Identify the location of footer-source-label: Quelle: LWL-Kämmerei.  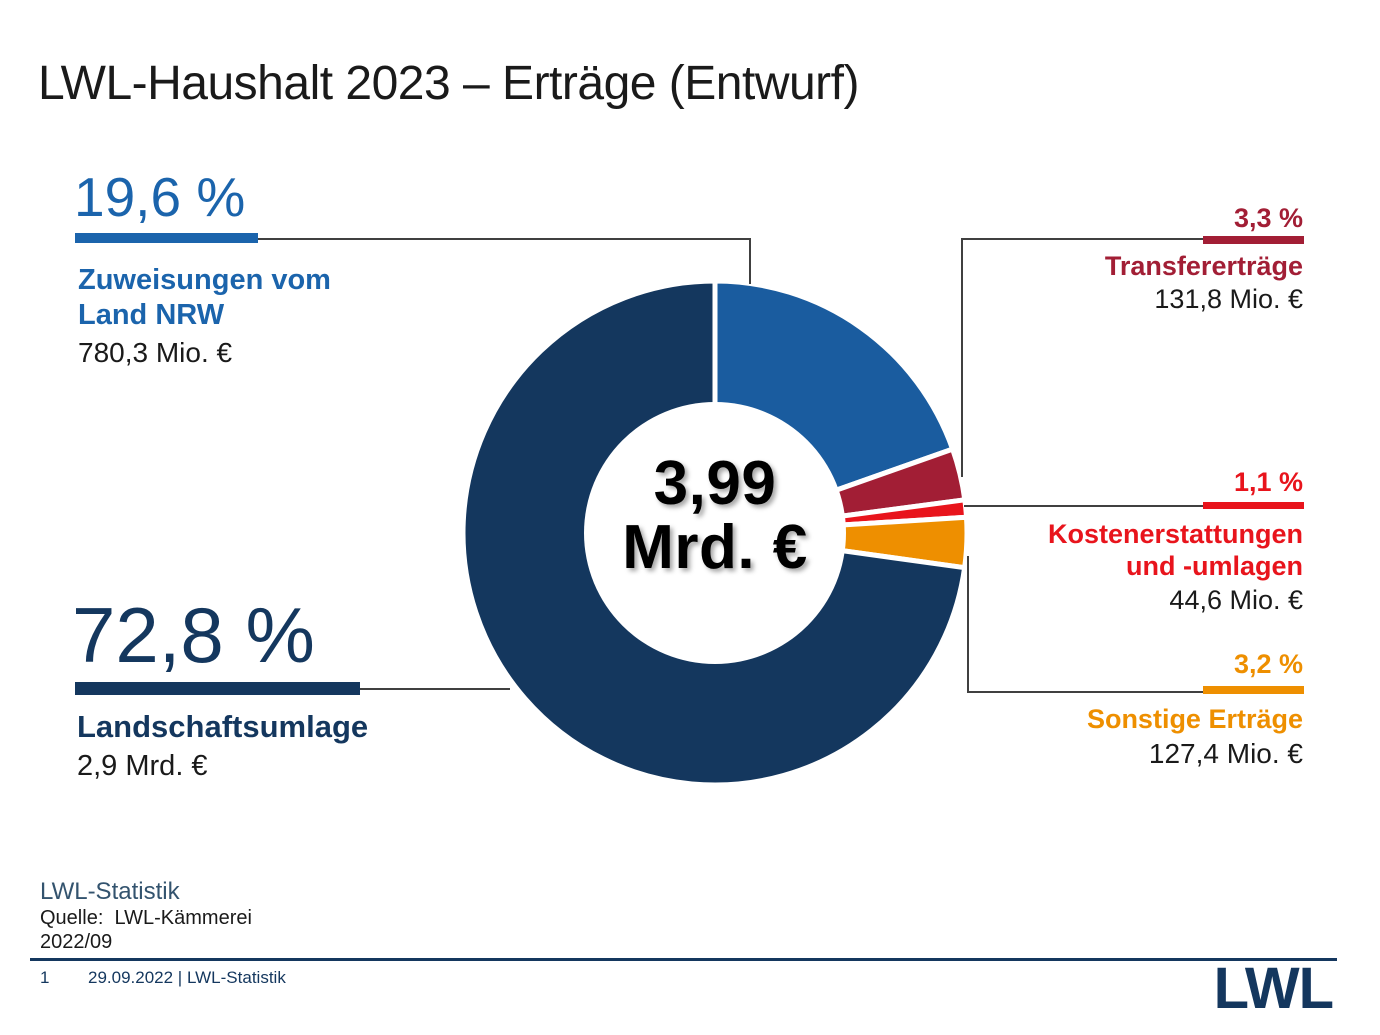
(146, 918).